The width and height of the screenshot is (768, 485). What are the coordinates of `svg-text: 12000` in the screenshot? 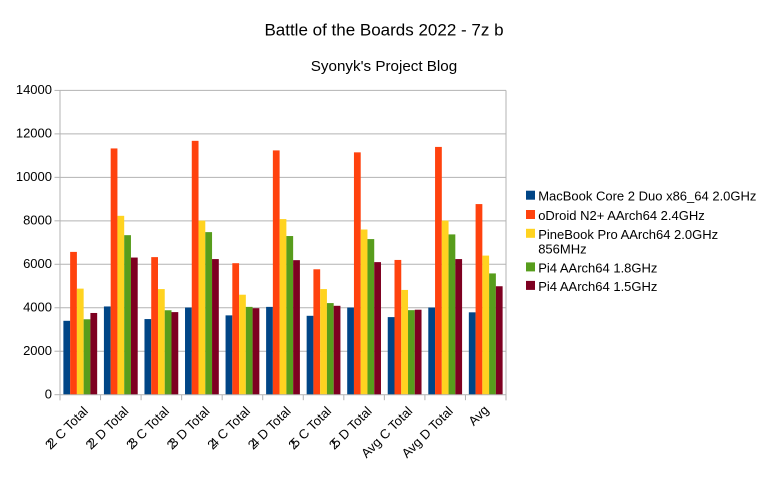 It's located at (34, 132).